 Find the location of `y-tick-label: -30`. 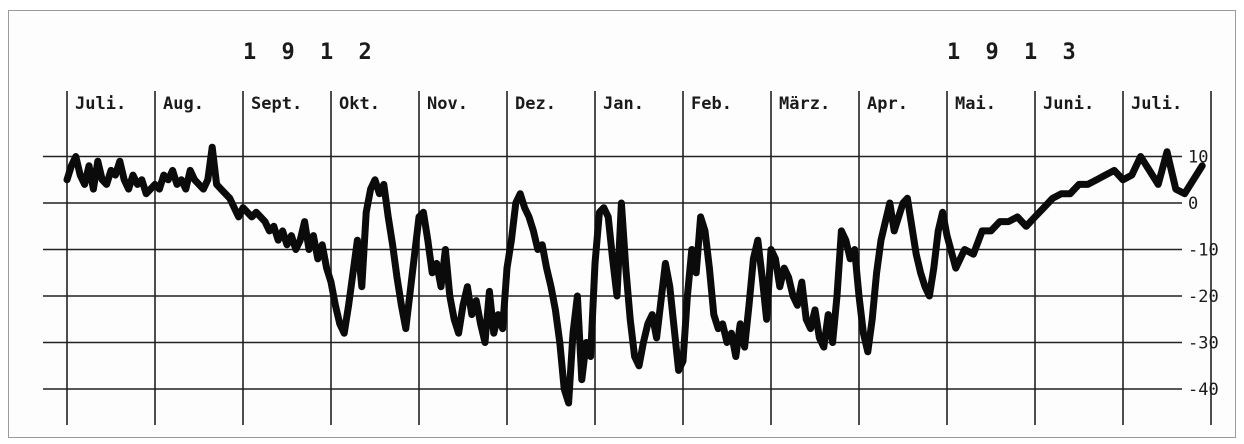

y-tick-label: -30 is located at coordinates (1203, 344).